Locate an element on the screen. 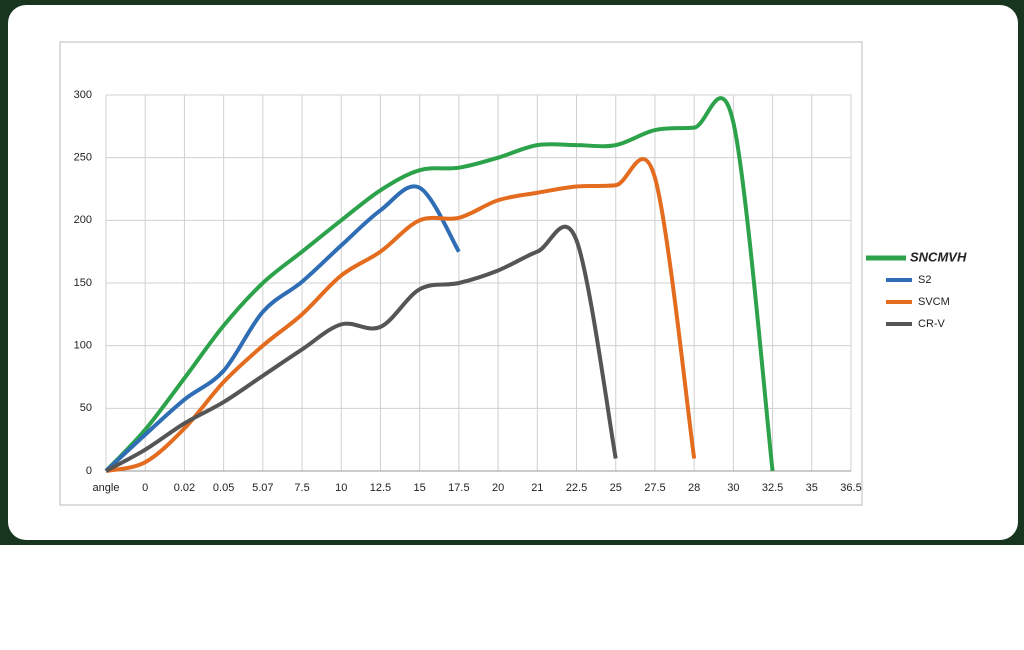 The width and height of the screenshot is (1024, 650). x-tick-label: angle is located at coordinates (106, 488).